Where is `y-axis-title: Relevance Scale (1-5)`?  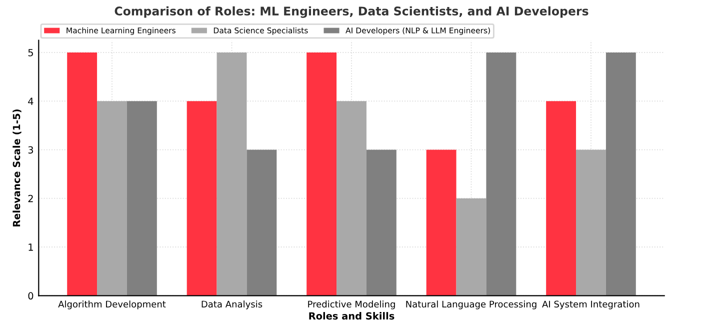 y-axis-title: Relevance Scale (1-5) is located at coordinates (17, 168).